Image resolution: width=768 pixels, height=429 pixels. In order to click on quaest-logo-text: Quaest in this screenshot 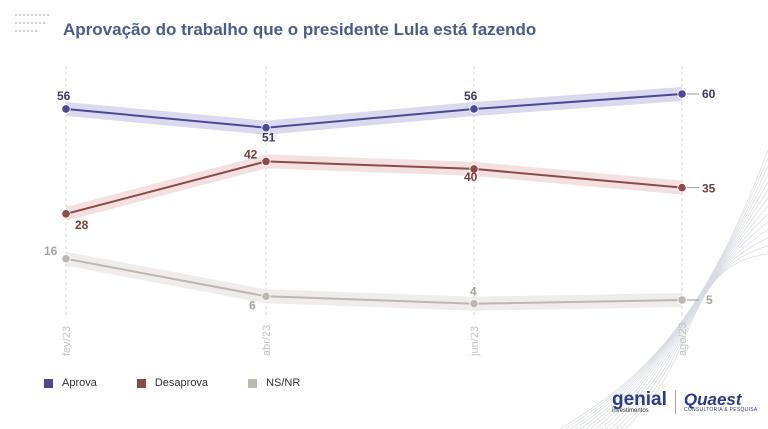, I will do `click(712, 399)`.